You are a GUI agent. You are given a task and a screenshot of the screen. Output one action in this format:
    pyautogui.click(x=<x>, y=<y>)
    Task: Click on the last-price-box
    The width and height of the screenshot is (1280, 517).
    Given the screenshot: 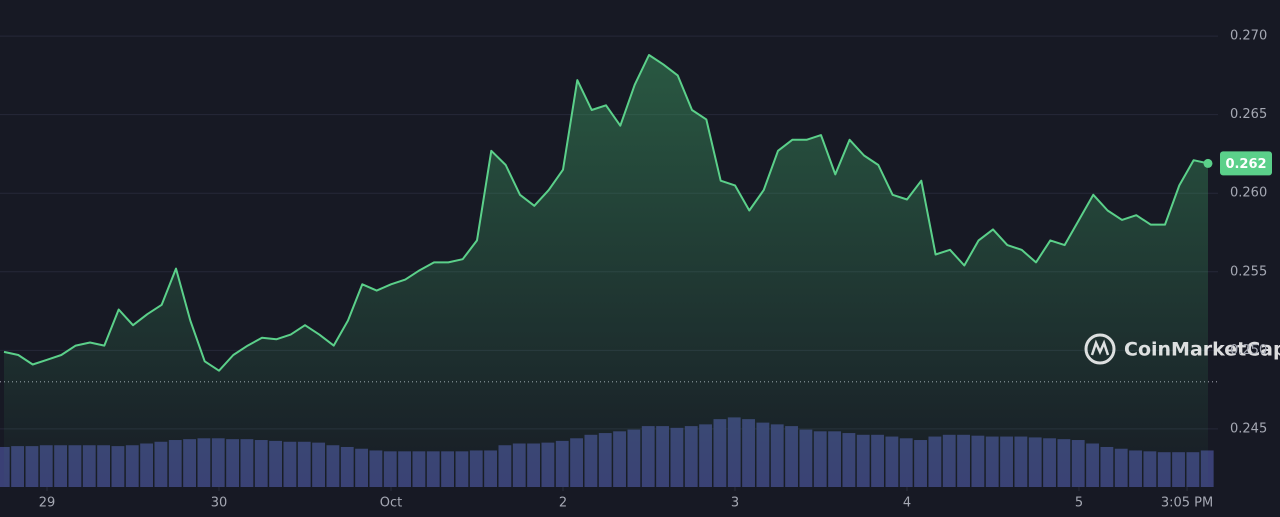 What is the action you would take?
    pyautogui.click(x=1246, y=163)
    